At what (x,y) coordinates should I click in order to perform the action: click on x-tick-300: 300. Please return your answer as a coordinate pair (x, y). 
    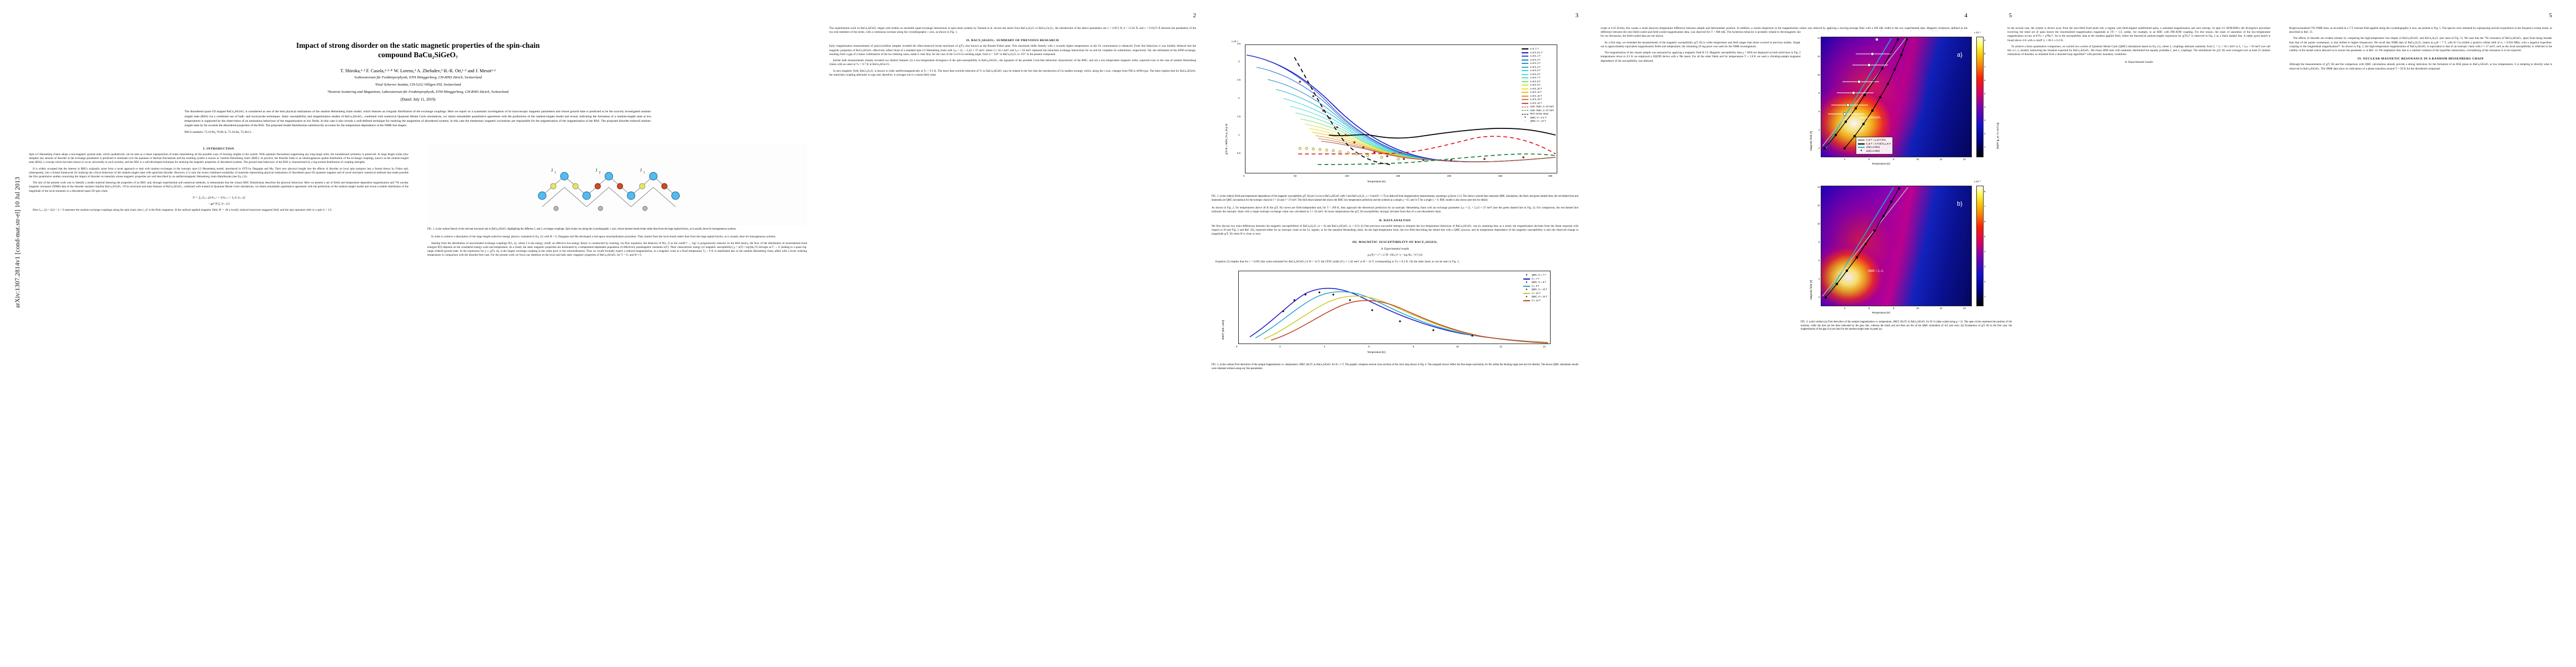
    Looking at the image, I should click on (1550, 176).